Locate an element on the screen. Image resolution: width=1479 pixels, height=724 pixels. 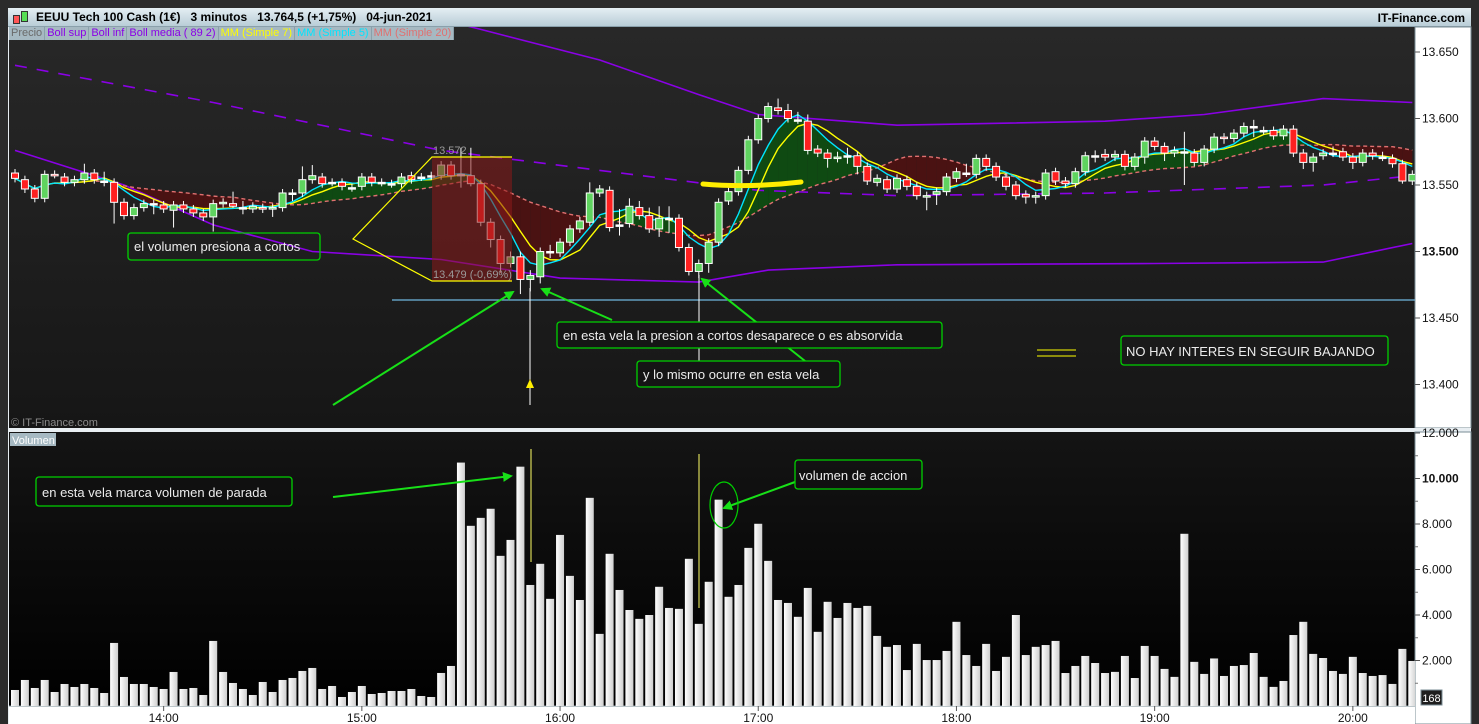
highlight-stroke is located at coordinates (752, 184).